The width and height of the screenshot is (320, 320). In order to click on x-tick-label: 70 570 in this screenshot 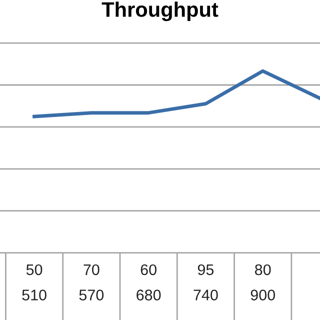, I will do `click(91, 282)`.